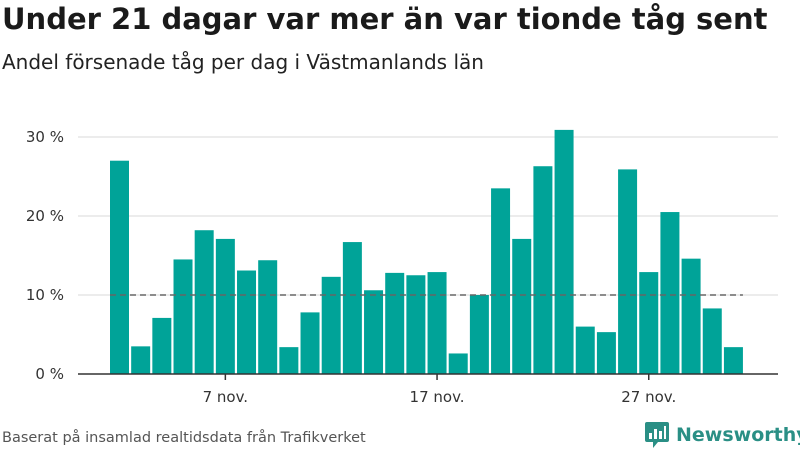 The image size is (800, 450). Describe the element at coordinates (738, 435) in the screenshot. I see `brand-name: Newsworthy` at that location.